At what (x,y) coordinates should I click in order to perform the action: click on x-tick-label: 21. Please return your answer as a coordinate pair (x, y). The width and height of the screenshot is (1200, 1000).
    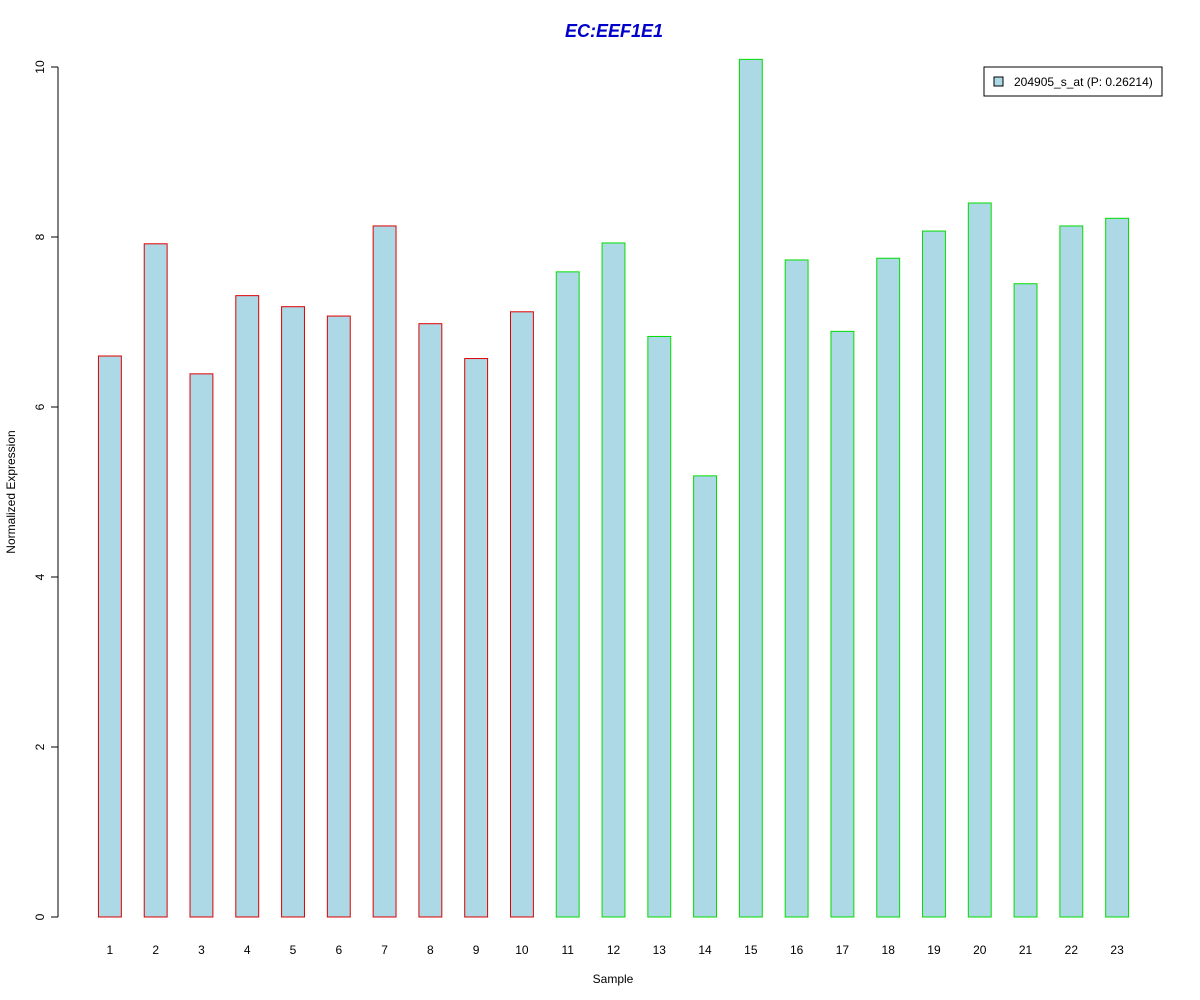
    Looking at the image, I should click on (1026, 950).